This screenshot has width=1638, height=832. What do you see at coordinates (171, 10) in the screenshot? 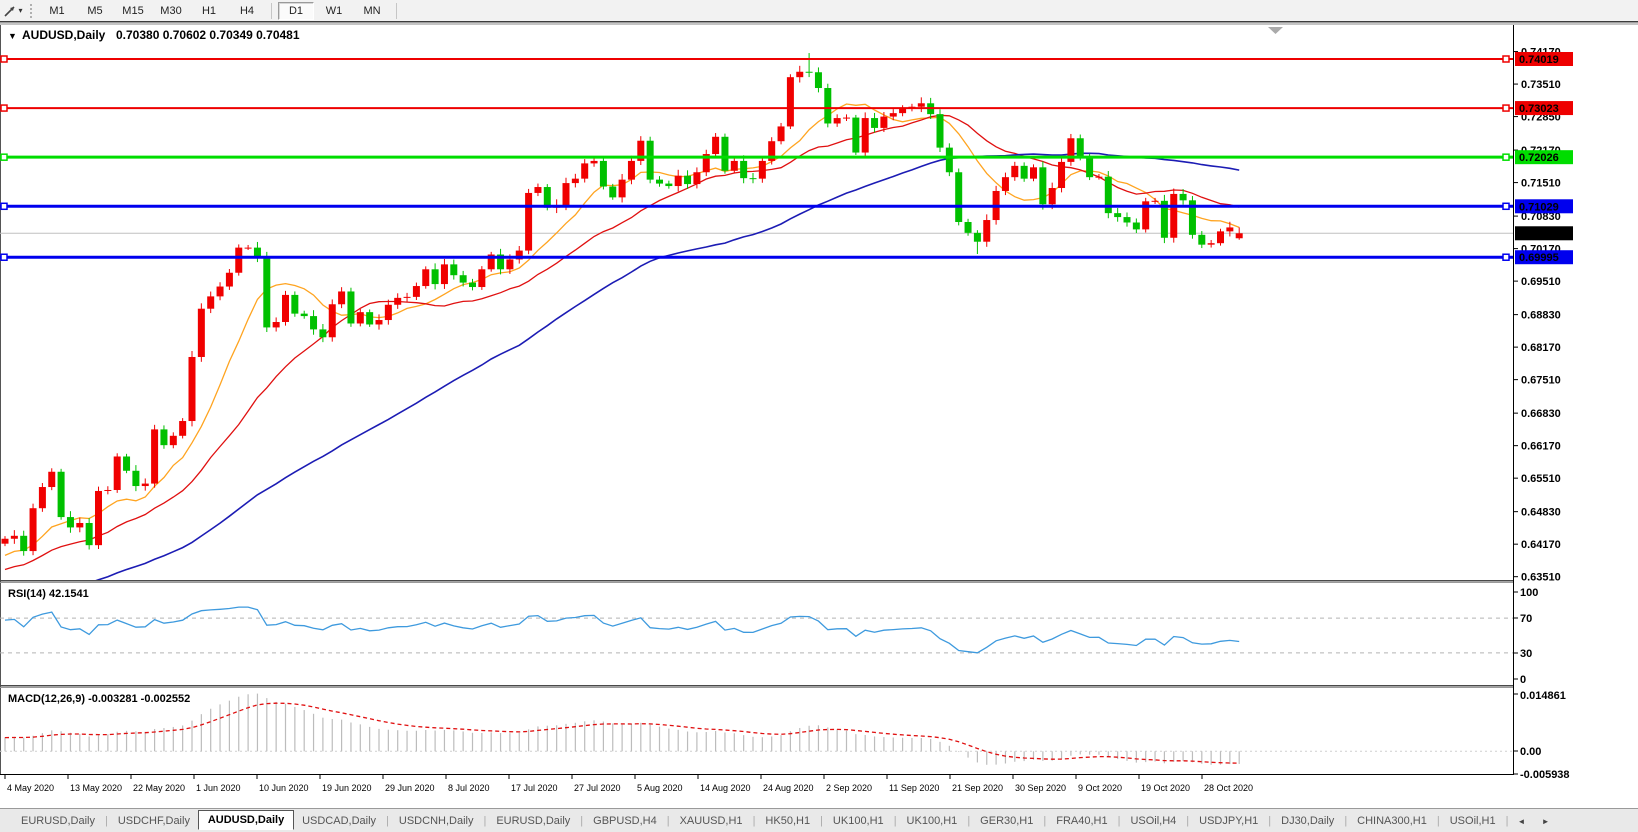
I see `timeframe-button-m30: M30` at bounding box center [171, 10].